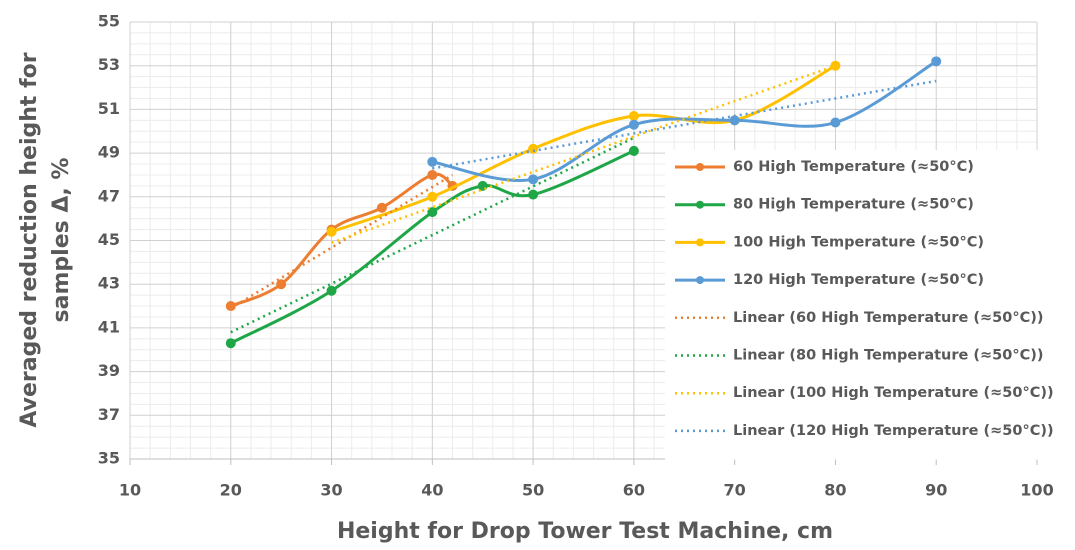 Image resolution: width=1075 pixels, height=550 pixels. What do you see at coordinates (109, 414) in the screenshot?
I see `y-tick-label: 37` at bounding box center [109, 414].